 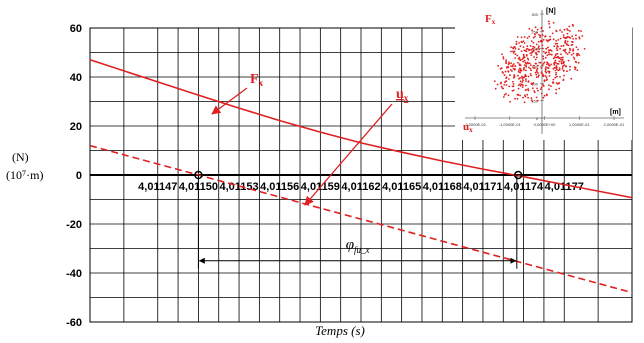 I want to click on x-tick-label: 4,01162, so click(x=360, y=187).